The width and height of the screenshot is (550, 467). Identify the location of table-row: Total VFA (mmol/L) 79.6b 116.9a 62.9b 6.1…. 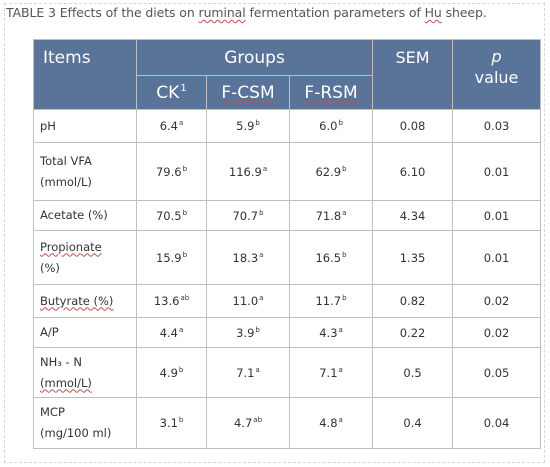
(287, 171).